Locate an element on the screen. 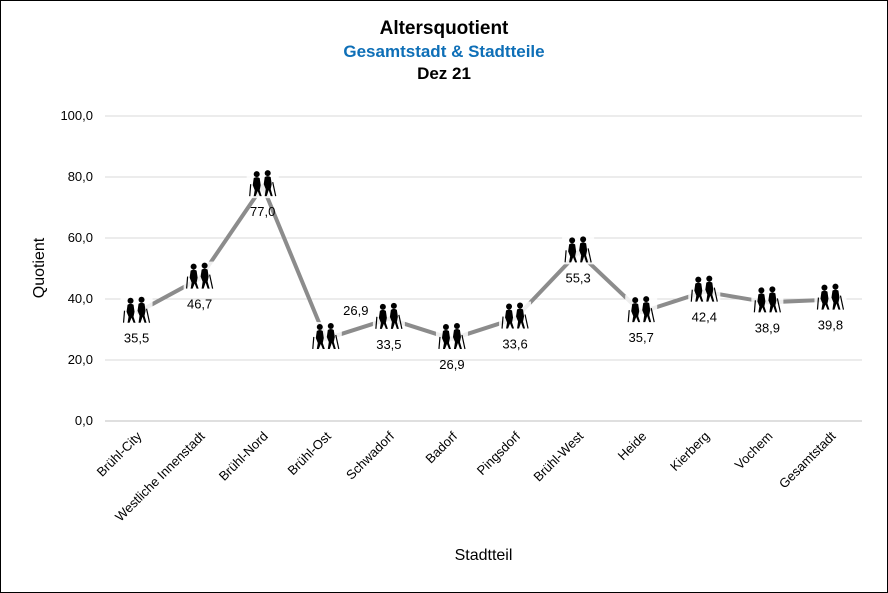 The height and width of the screenshot is (593, 888). data-label: 39,8 is located at coordinates (830, 325).